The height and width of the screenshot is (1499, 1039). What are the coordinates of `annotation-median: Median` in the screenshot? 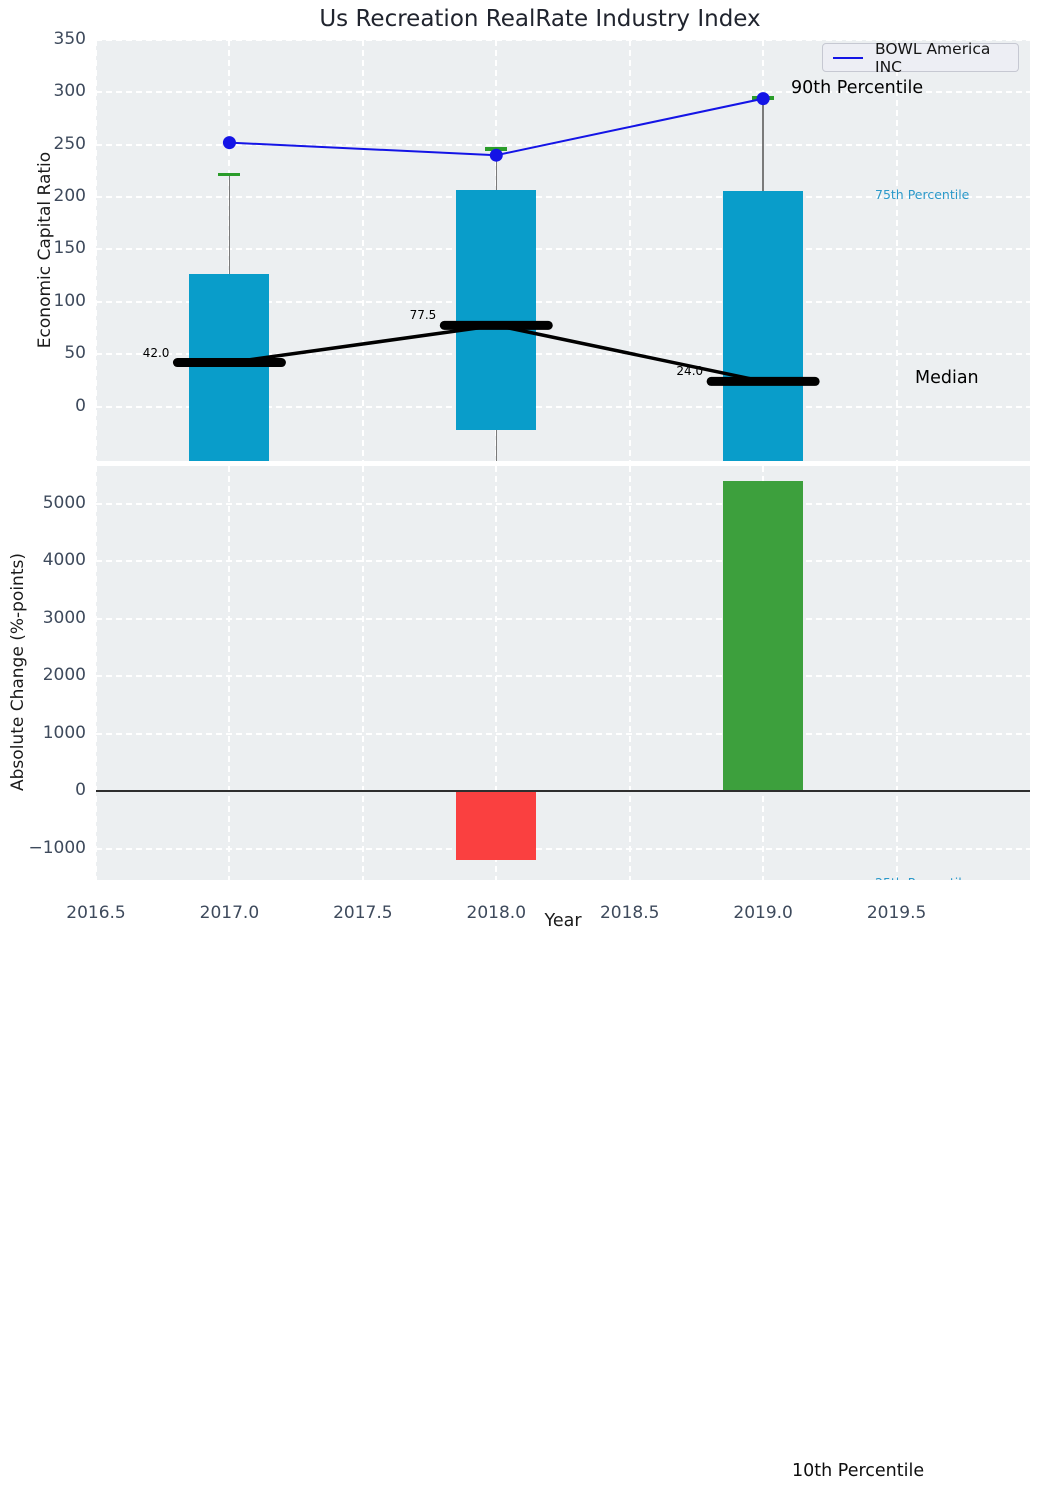 It's located at (947, 378).